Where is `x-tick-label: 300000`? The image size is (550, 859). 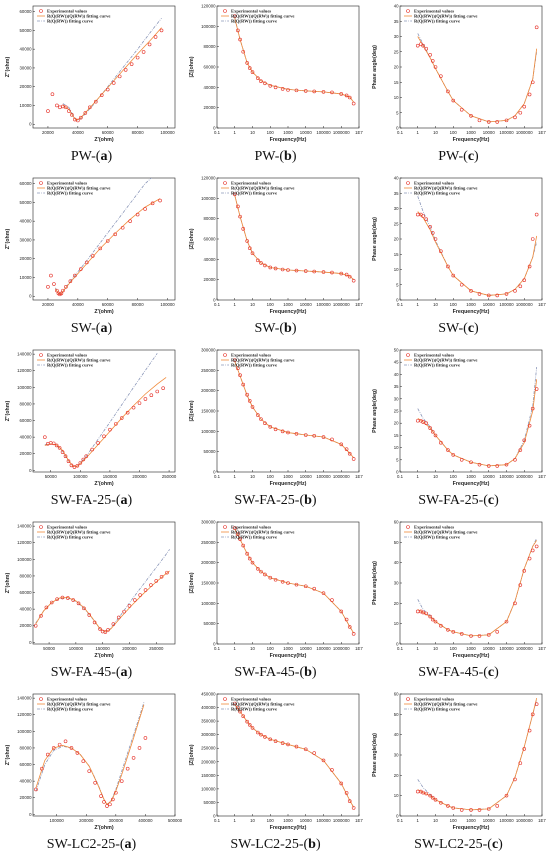
x-tick-label: 300000 is located at coordinates (116, 820).